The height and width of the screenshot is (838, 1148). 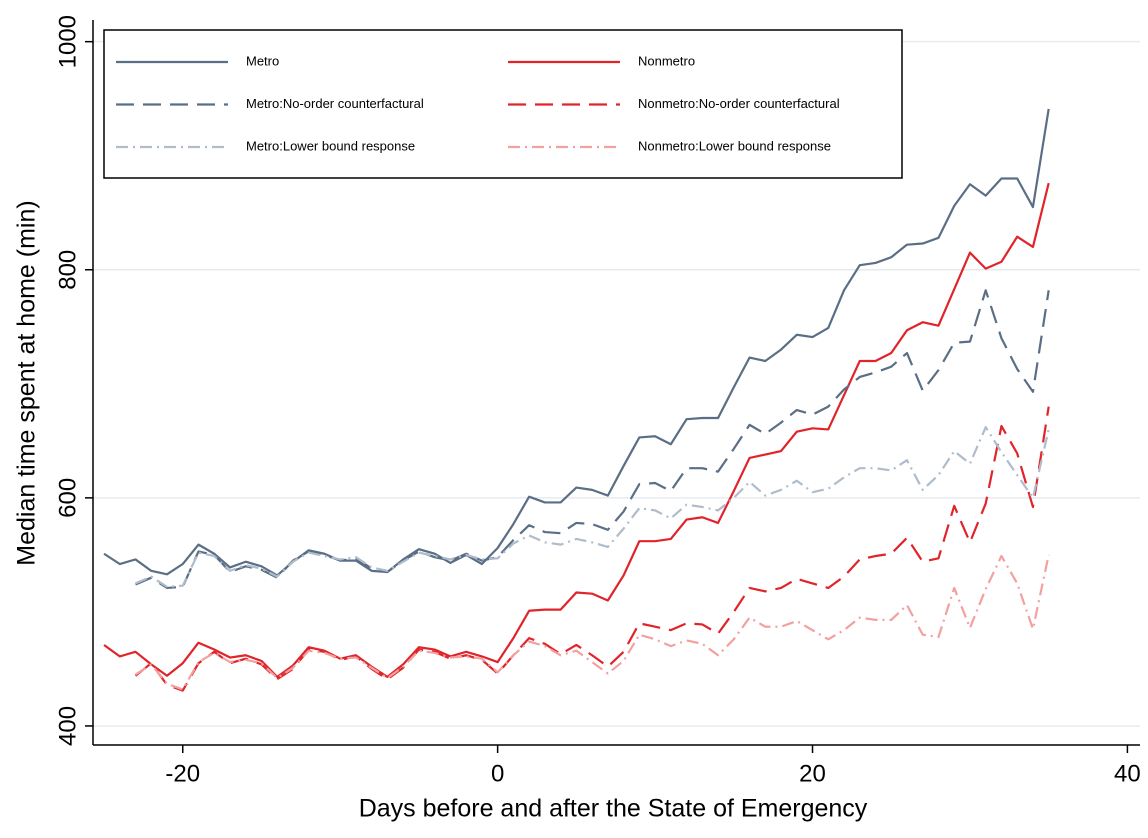 I want to click on x-tick-label: -20, so click(x=182, y=773).